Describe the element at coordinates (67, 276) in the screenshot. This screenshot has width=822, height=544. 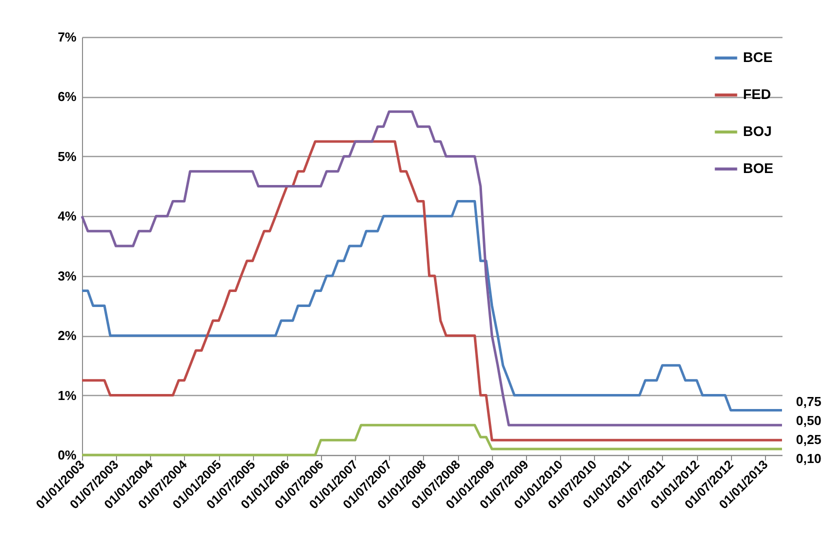
I see `y-tick-label: 3%` at that location.